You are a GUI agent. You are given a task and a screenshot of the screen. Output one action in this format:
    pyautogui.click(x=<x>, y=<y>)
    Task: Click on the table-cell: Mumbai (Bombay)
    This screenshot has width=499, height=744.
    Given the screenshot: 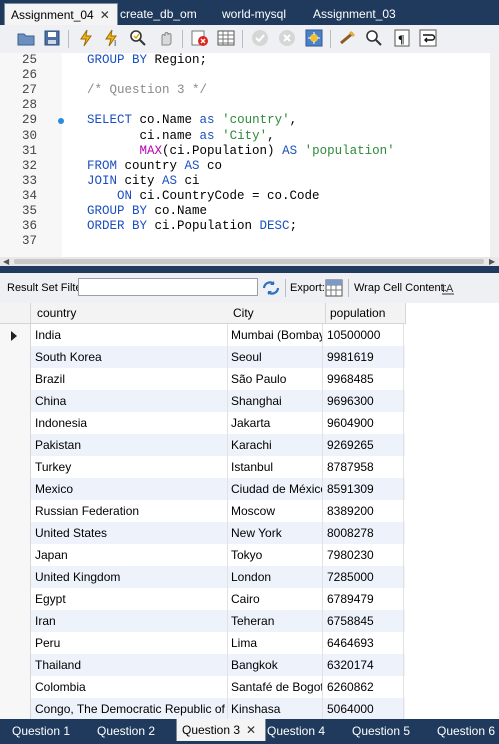 What is the action you would take?
    pyautogui.click(x=275, y=335)
    